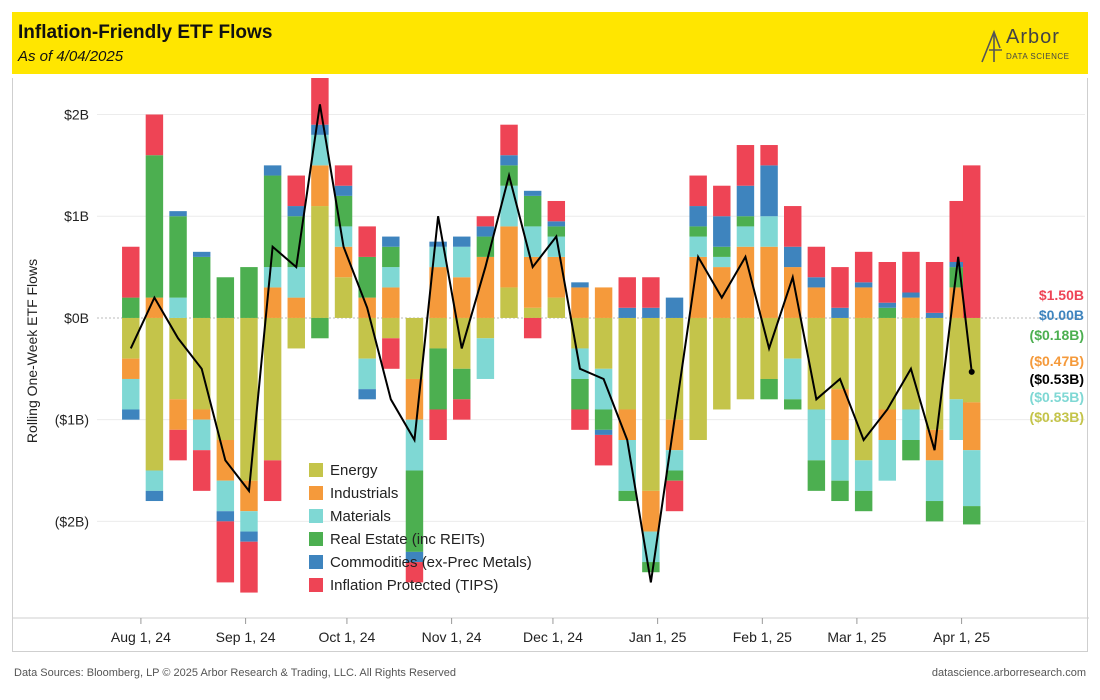 The height and width of the screenshot is (700, 1100). I want to click on x-tick-label: Dec 1, 24, so click(553, 637).